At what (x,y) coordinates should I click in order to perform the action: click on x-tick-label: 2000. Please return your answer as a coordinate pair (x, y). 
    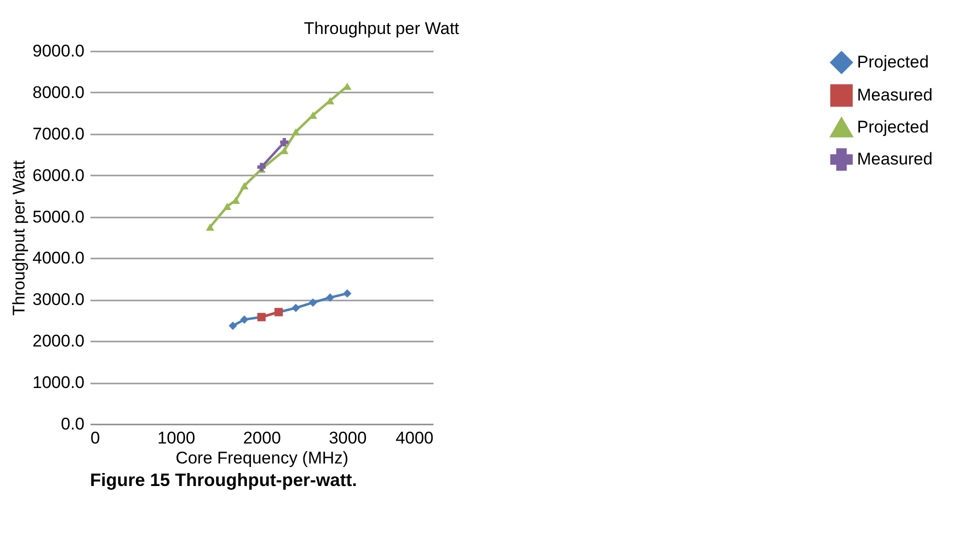
    Looking at the image, I should click on (262, 438).